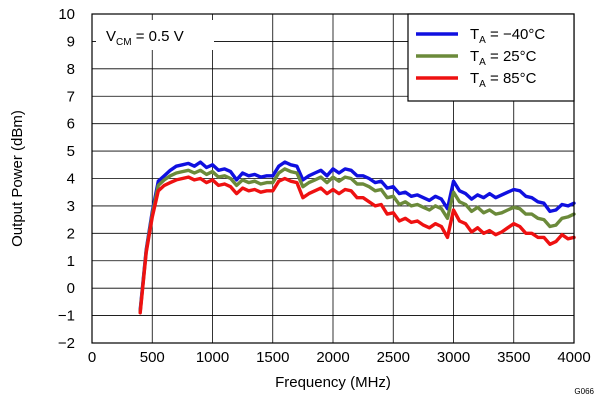  I want to click on y-tick-label: 10, so click(66, 14).